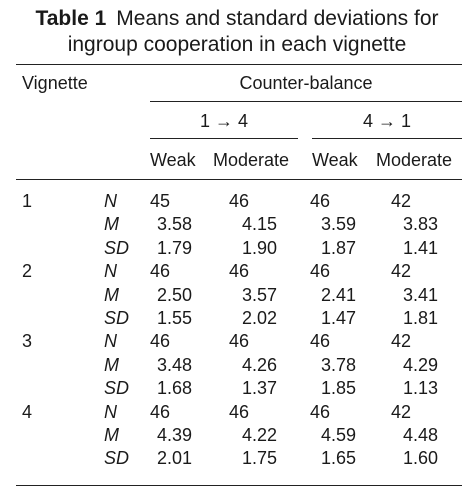 This screenshot has height=499, width=474. What do you see at coordinates (259, 318) in the screenshot?
I see `table-cell: 2.02` at bounding box center [259, 318].